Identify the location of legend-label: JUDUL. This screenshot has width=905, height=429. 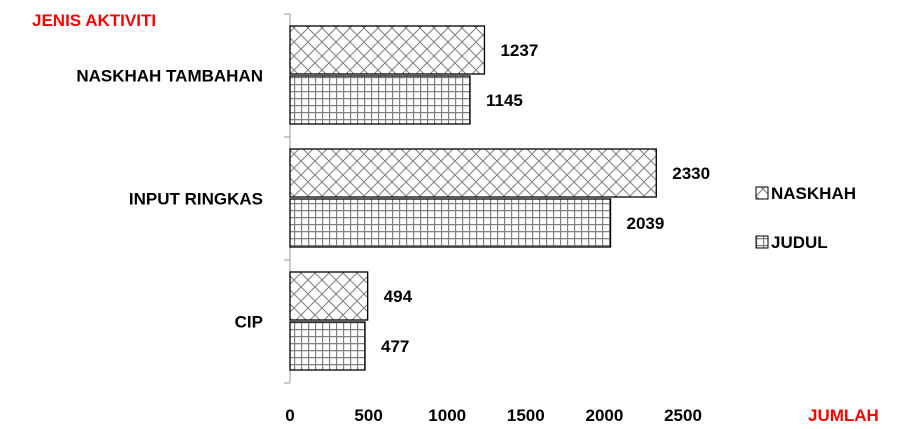
(799, 242).